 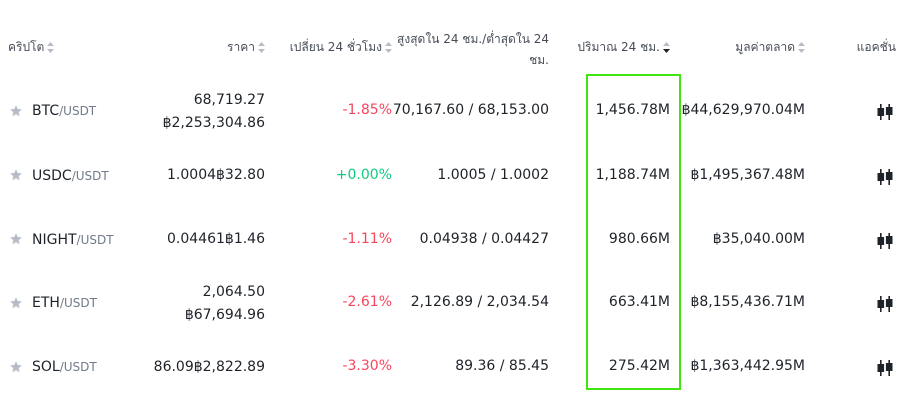 What do you see at coordinates (213, 123) in the screenshot?
I see `price-thb: ฿2,253,304.86` at bounding box center [213, 123].